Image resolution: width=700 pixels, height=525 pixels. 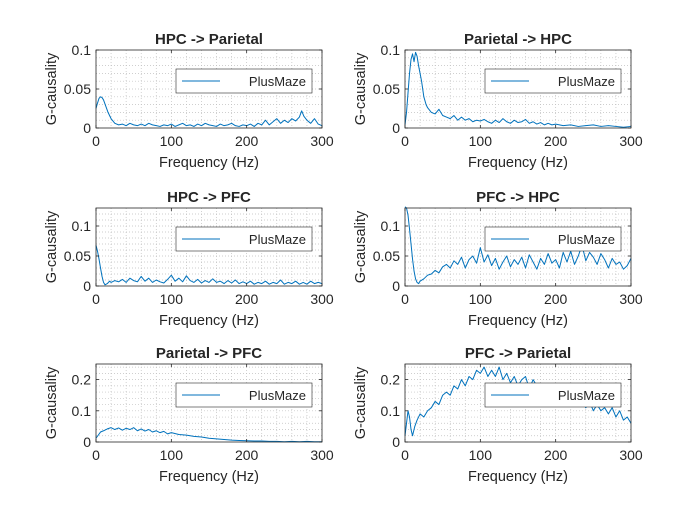 I want to click on subplot-title: PFC -> HPC, so click(x=518, y=197).